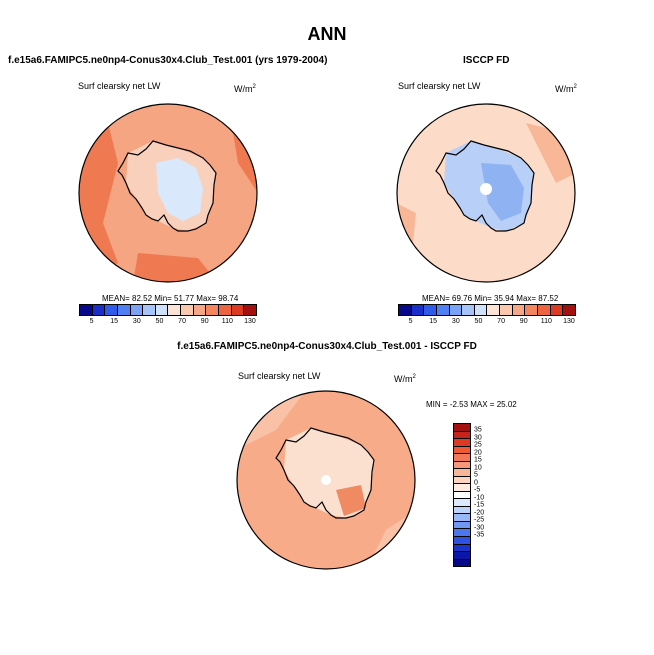 This screenshot has height=655, width=654. Describe the element at coordinates (476, 483) in the screenshot. I see `colorbar-tick-label: 0` at that location.